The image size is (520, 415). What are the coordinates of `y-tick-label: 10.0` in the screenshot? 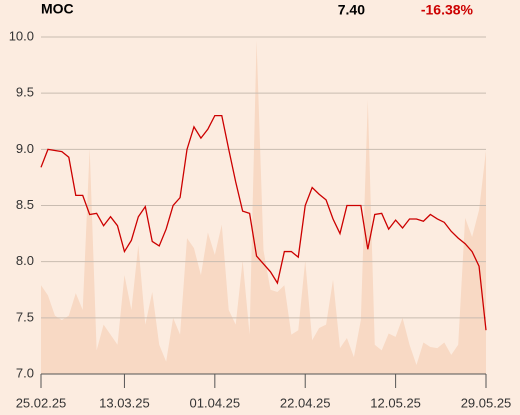 It's located at (21, 35).